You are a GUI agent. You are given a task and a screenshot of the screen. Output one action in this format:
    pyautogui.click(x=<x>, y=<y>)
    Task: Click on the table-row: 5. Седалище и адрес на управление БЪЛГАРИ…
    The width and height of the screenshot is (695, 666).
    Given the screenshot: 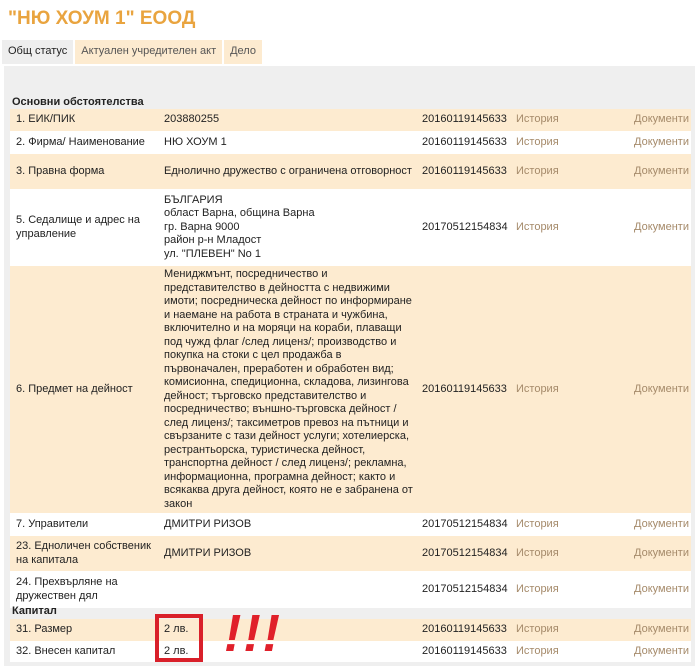 What is the action you would take?
    pyautogui.click(x=350, y=227)
    